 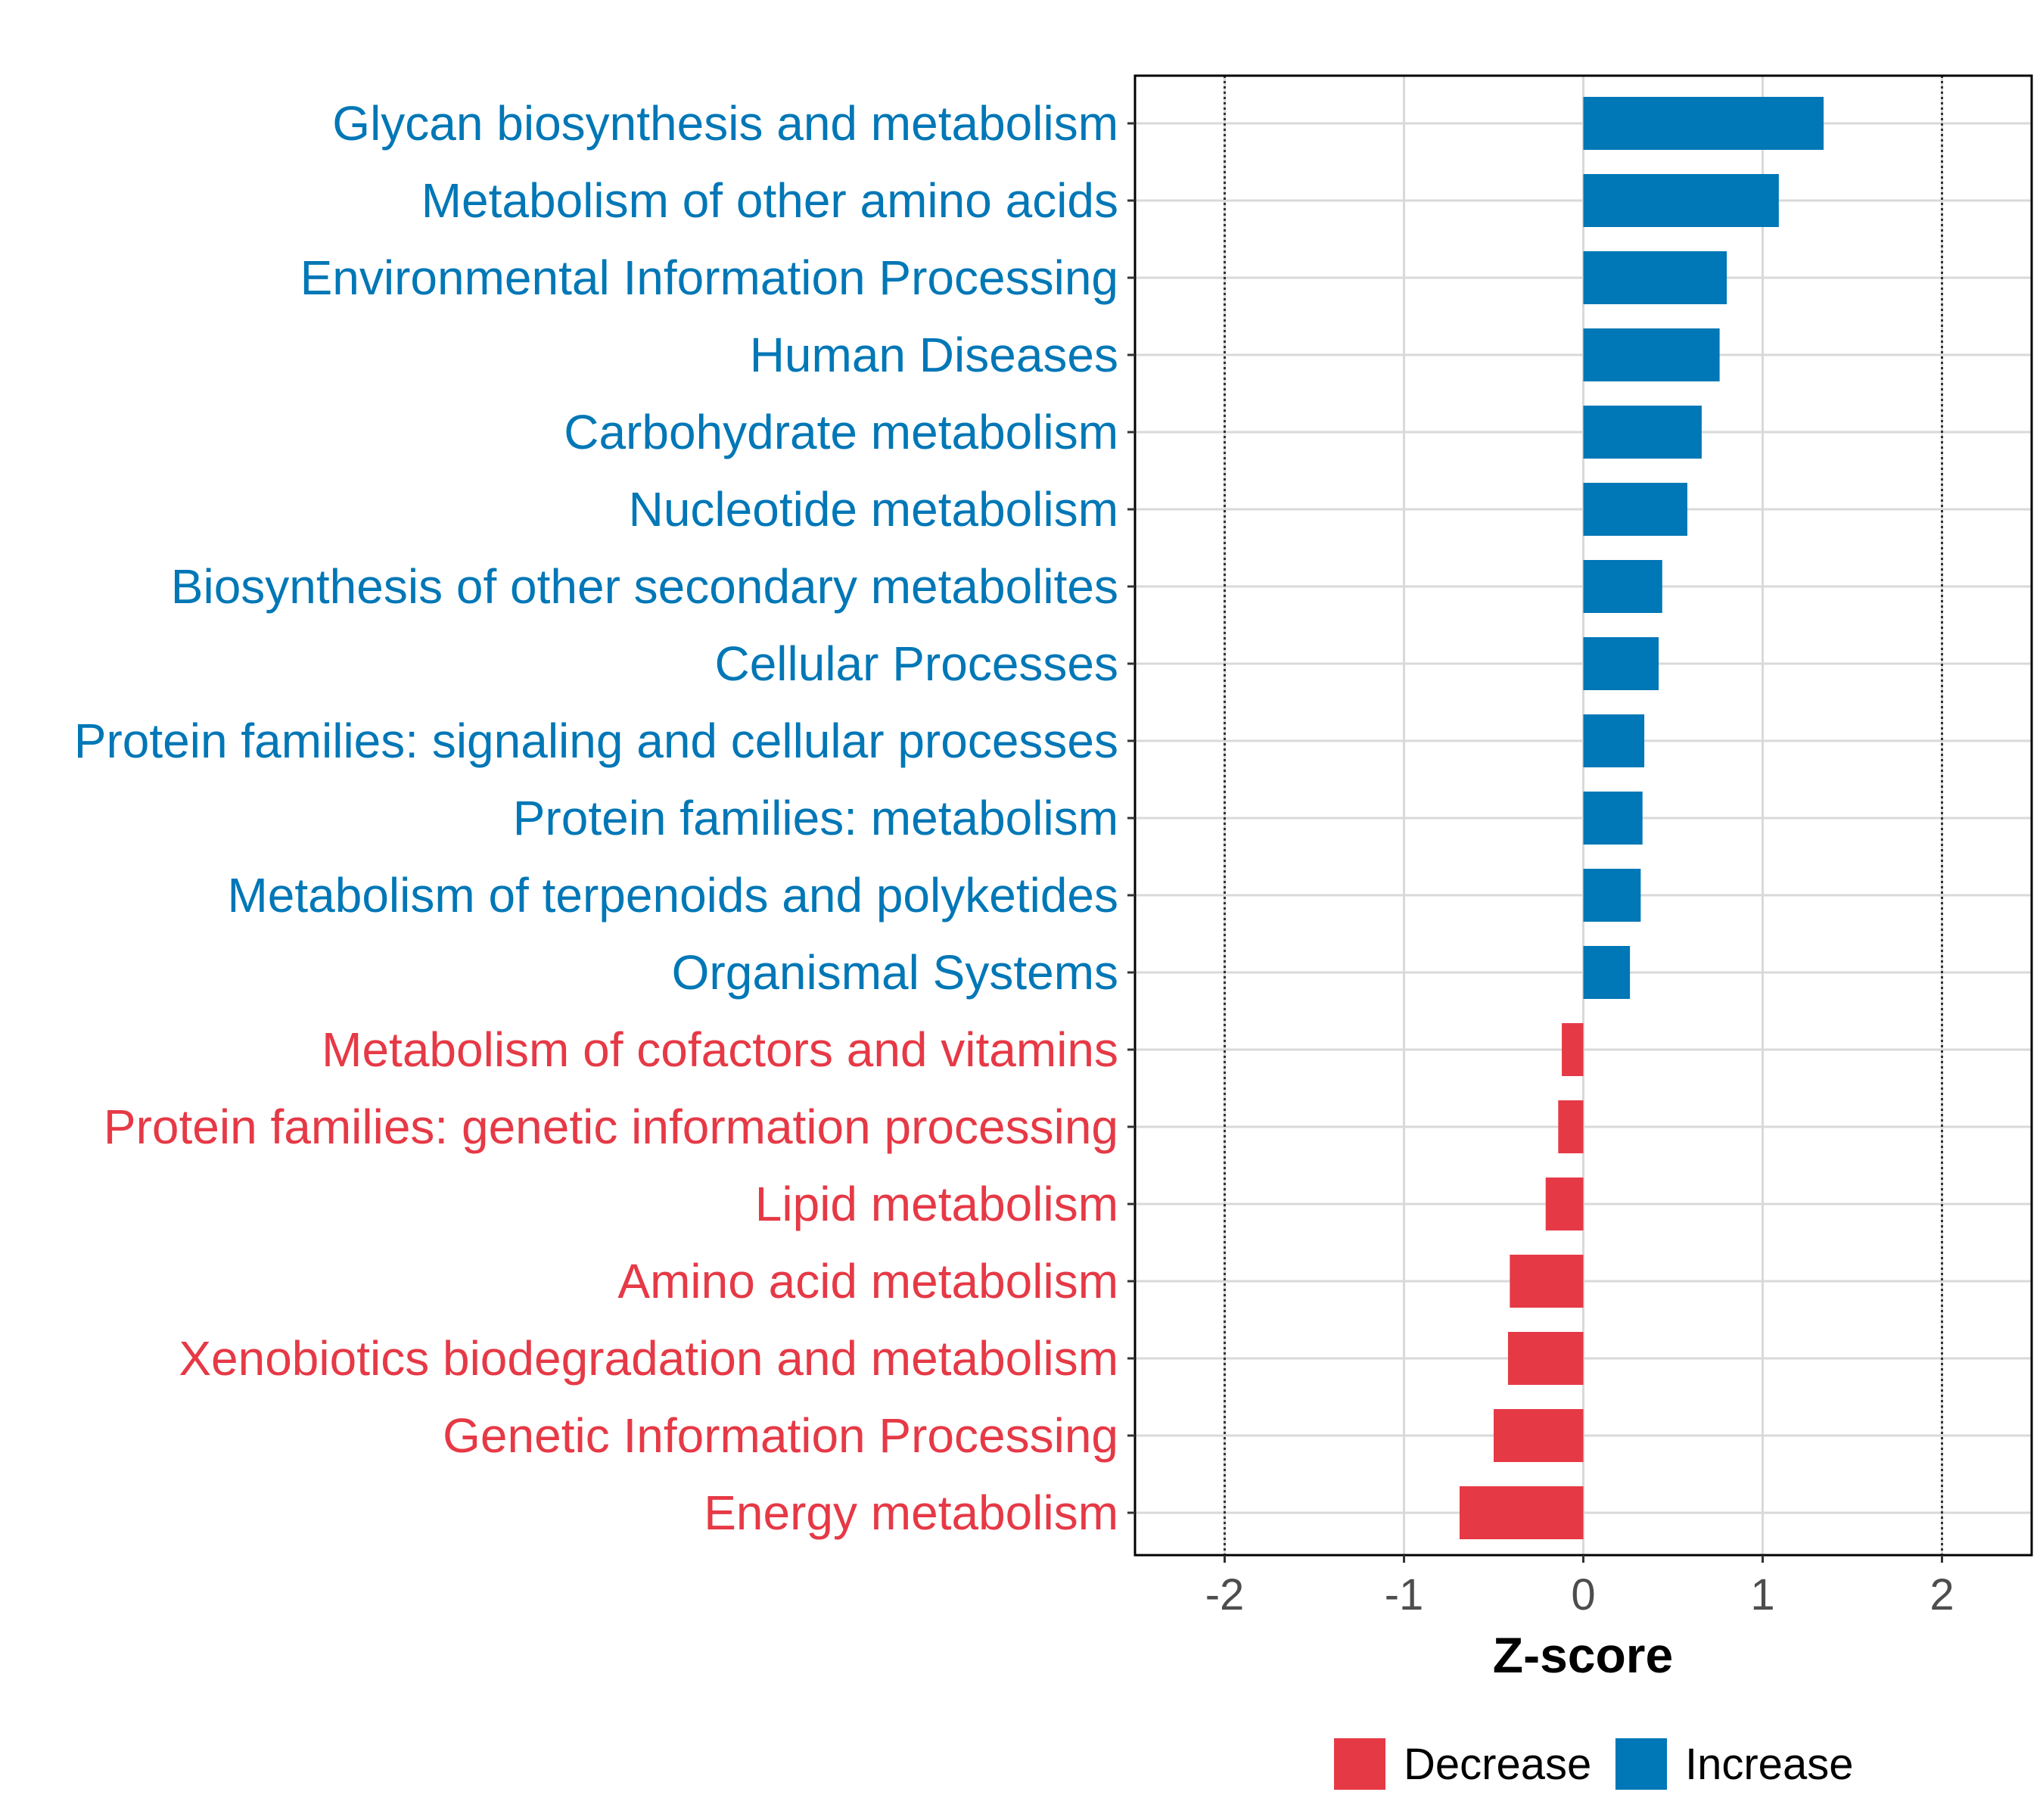 I want to click on category-label: Cellular Processes, so click(x=916, y=663).